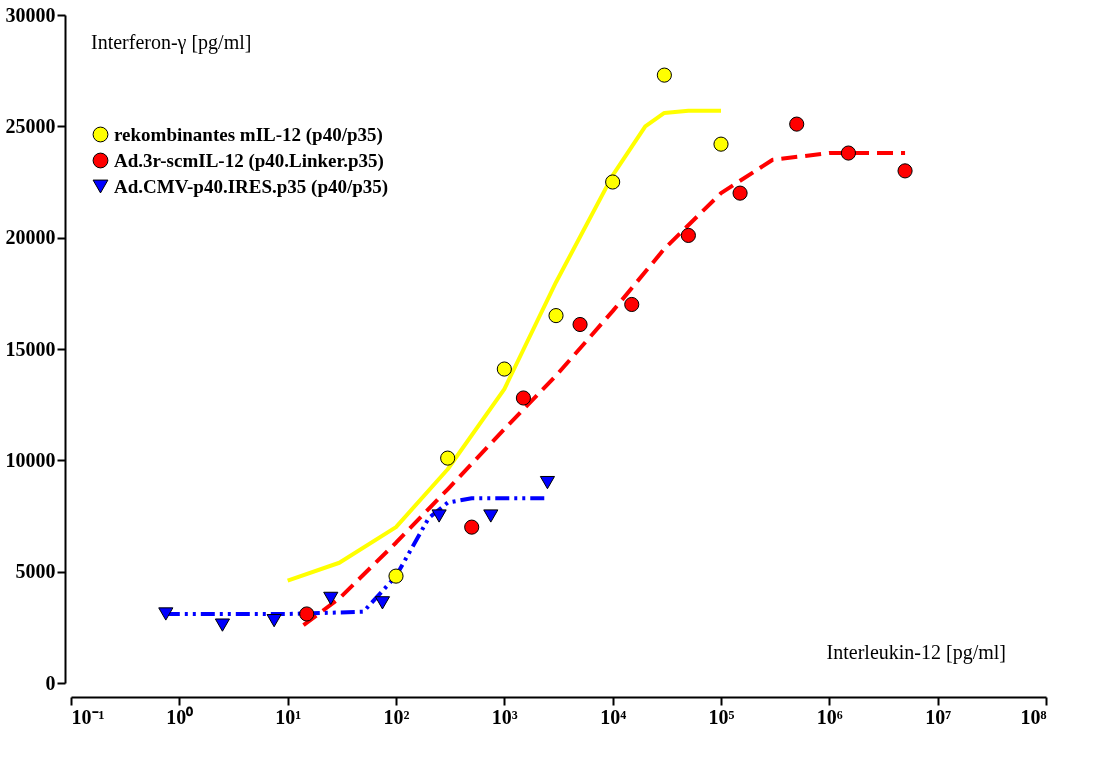  I want to click on legend-label: Ad.CMV-p40.IRES.p35 (p40/p35), so click(251, 186).